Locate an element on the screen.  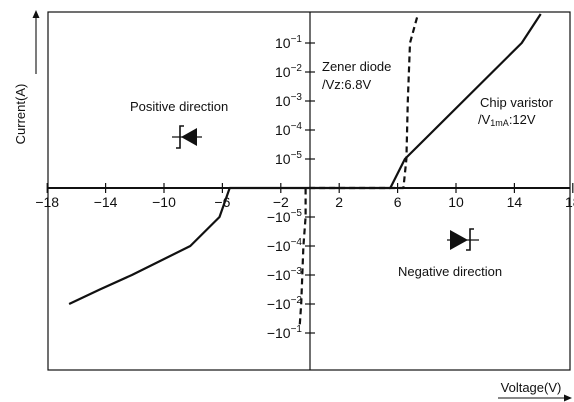
x-tick-label: −10 is located at coordinates (164, 202).